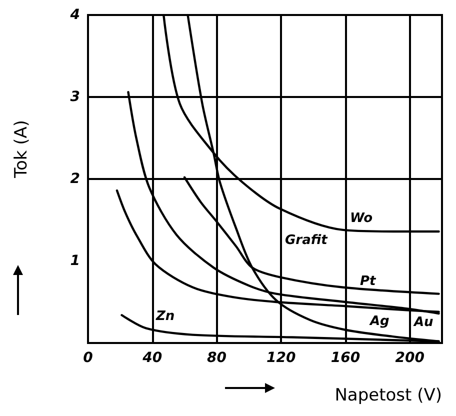 The height and width of the screenshot is (416, 456). What do you see at coordinates (306, 240) in the screenshot?
I see `annotation: Grafit` at bounding box center [306, 240].